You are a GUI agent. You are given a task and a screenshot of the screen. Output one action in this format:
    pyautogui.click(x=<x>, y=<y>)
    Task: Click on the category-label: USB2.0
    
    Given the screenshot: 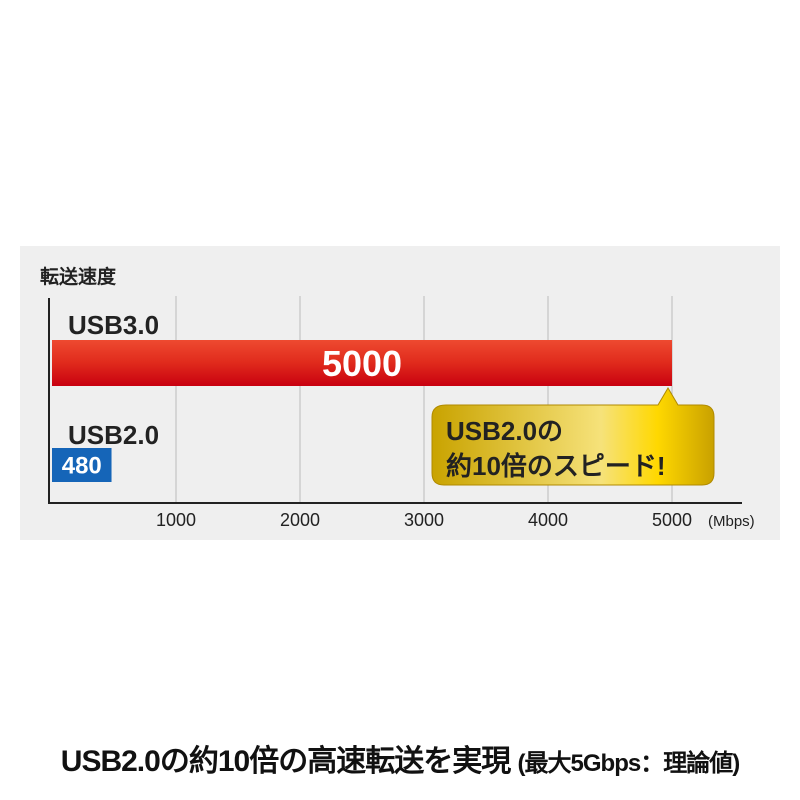 What is the action you would take?
    pyautogui.click(x=113, y=435)
    